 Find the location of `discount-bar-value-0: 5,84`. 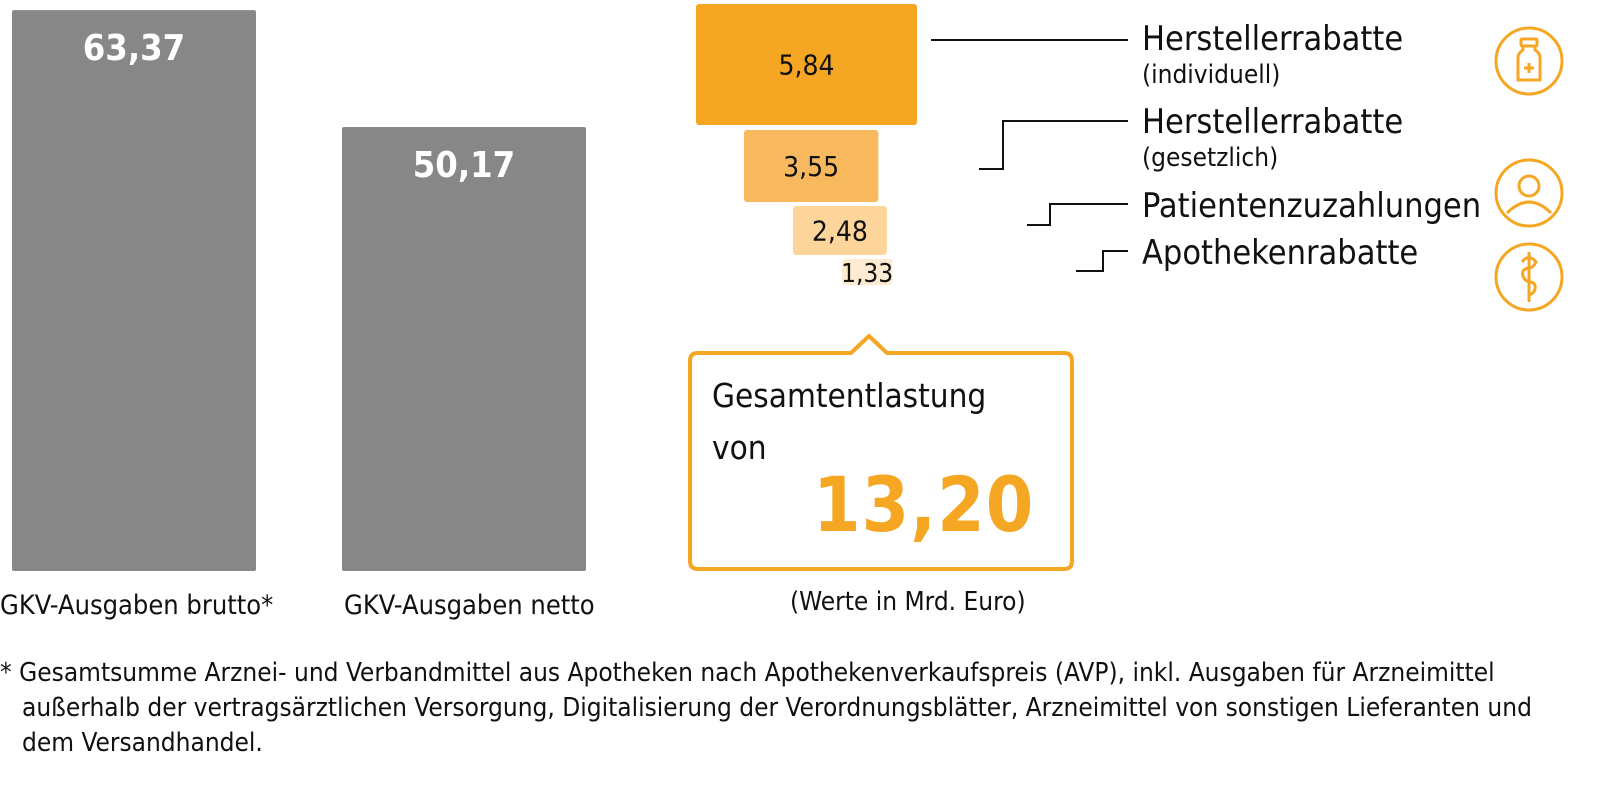

discount-bar-value-0: 5,84 is located at coordinates (806, 65).